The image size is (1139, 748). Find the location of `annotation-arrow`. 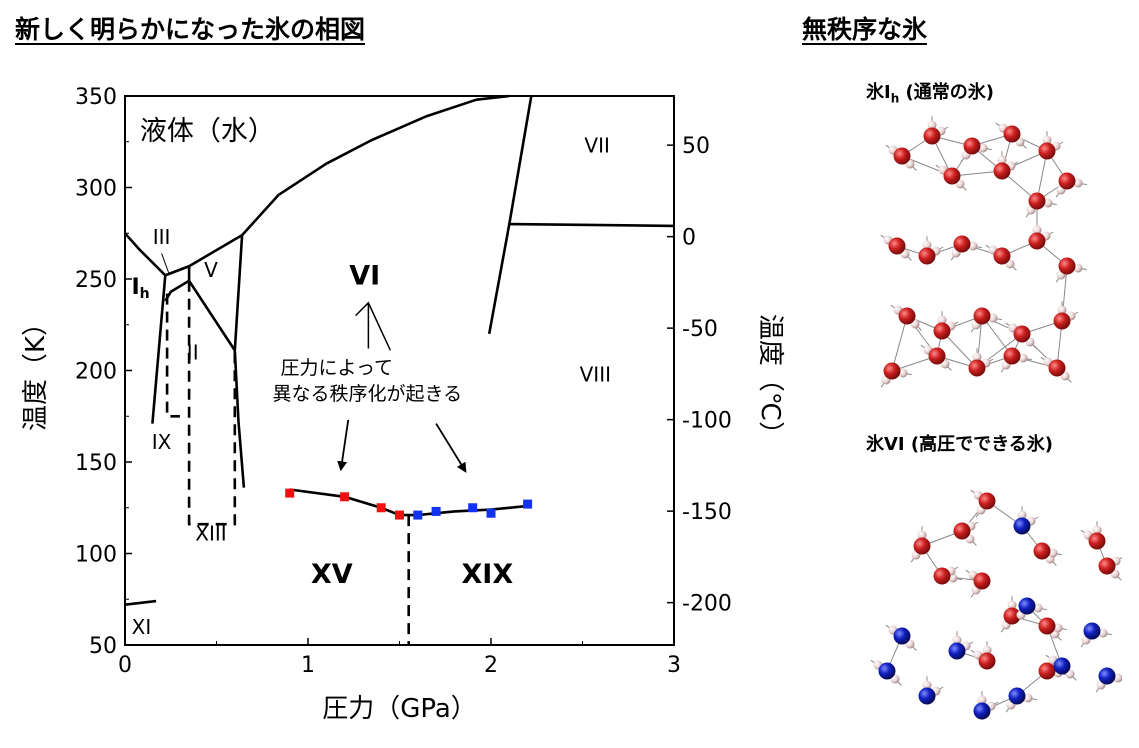

annotation-arrow is located at coordinates (451, 448).